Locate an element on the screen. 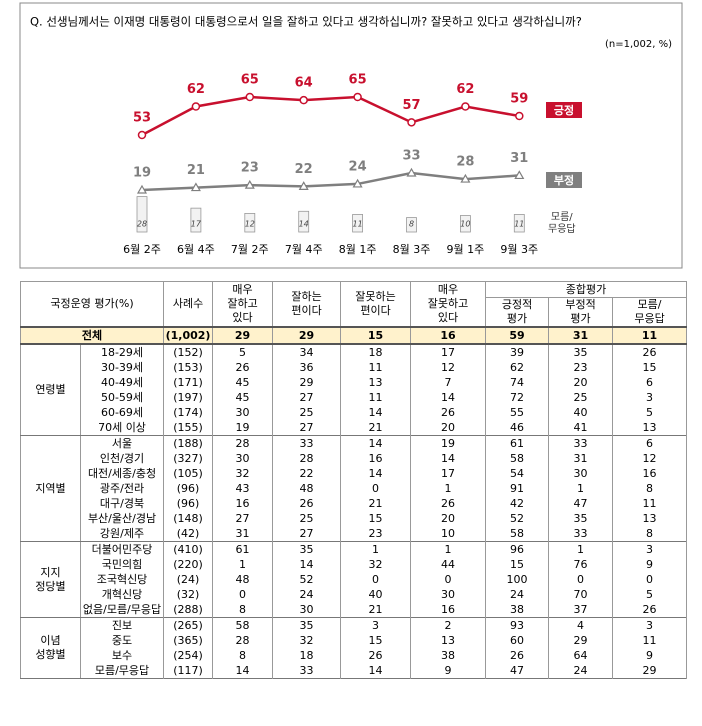 Image resolution: width=702 pixels, height=726 pixels. row-label: 서울 is located at coordinates (122, 443).